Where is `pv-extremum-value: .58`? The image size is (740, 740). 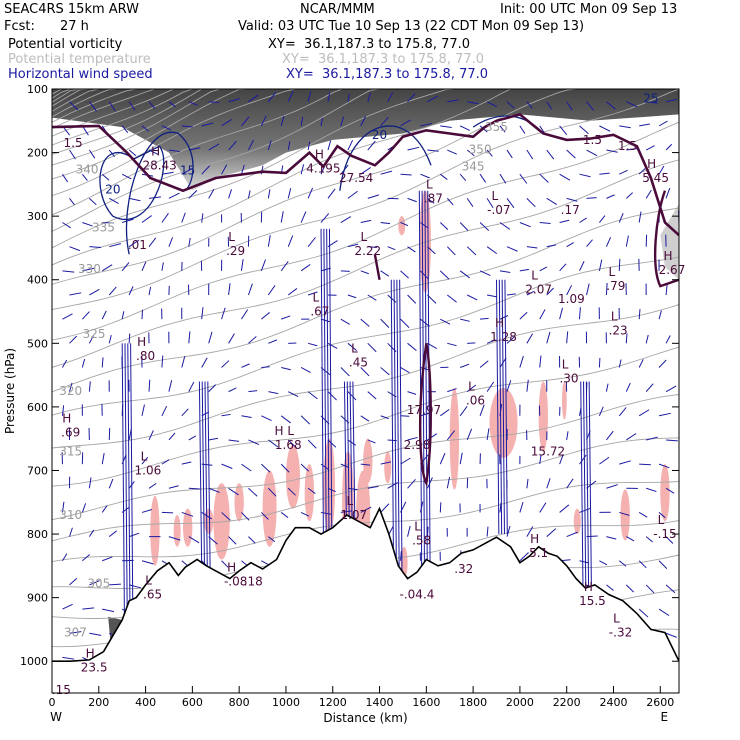
pv-extremum-value: .58 is located at coordinates (421, 540).